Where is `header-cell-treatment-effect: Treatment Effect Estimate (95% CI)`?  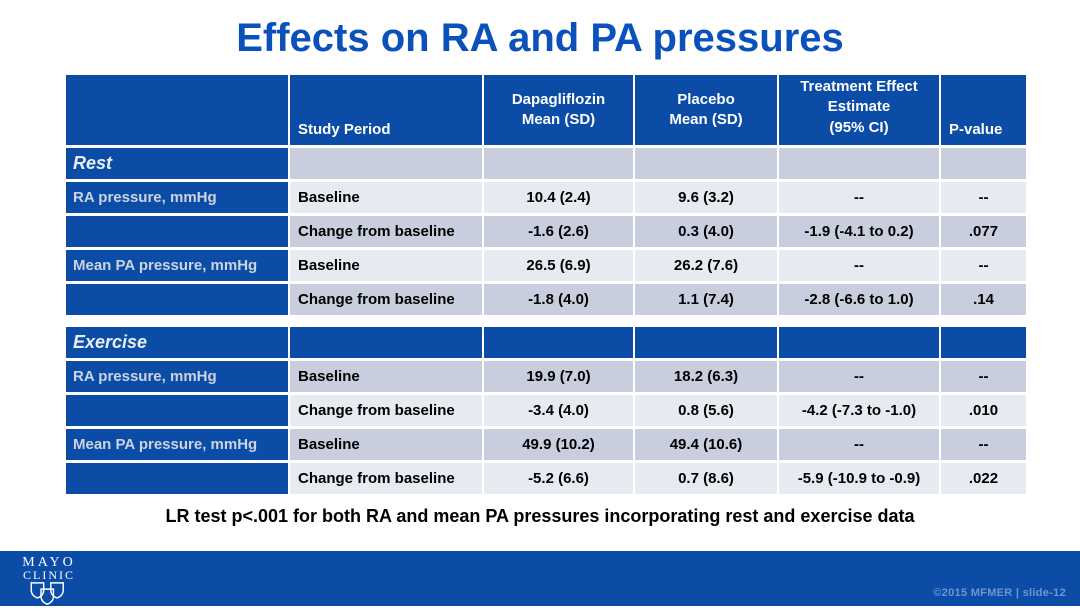 header-cell-treatment-effect: Treatment Effect Estimate (95% CI) is located at coordinates (859, 110).